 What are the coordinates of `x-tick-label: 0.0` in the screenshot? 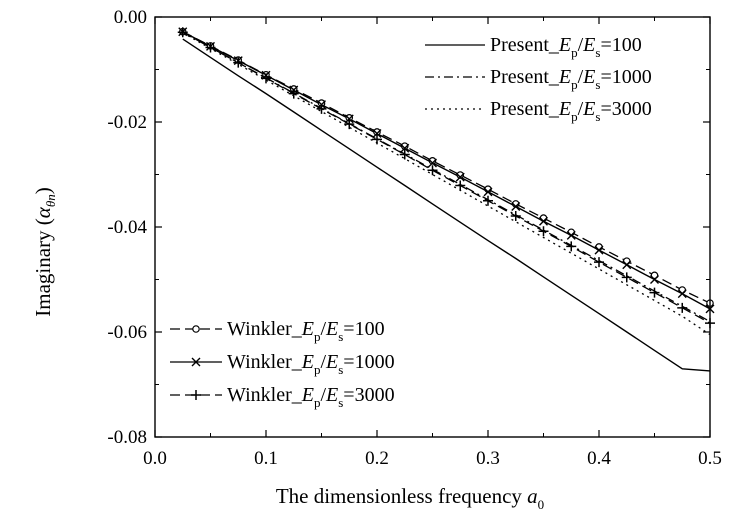 It's located at (155, 458).